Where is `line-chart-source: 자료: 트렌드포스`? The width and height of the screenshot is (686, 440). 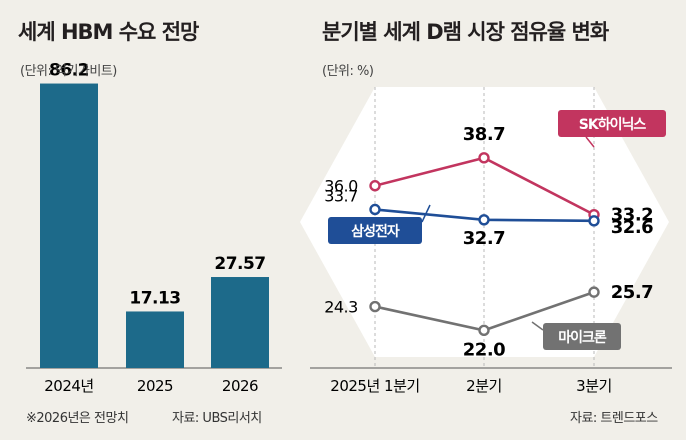 line-chart-source: 자료: 트렌드포스 is located at coordinates (614, 418).